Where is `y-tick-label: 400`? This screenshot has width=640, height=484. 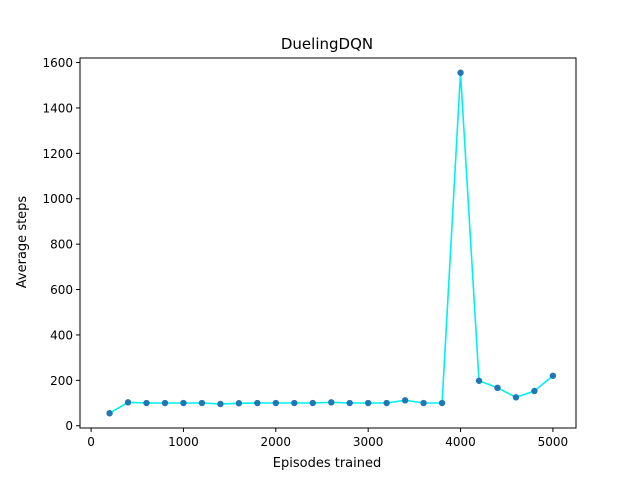
y-tick-label: 400 is located at coordinates (61, 335).